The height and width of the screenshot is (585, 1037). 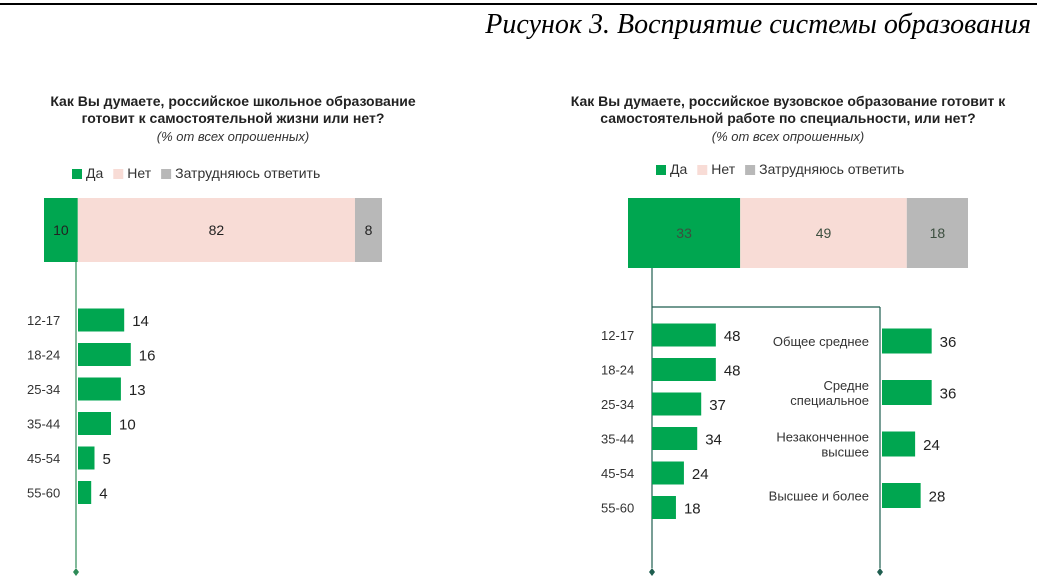 What do you see at coordinates (713, 440) in the screenshot?
I see `right-breakdown-value: 34` at bounding box center [713, 440].